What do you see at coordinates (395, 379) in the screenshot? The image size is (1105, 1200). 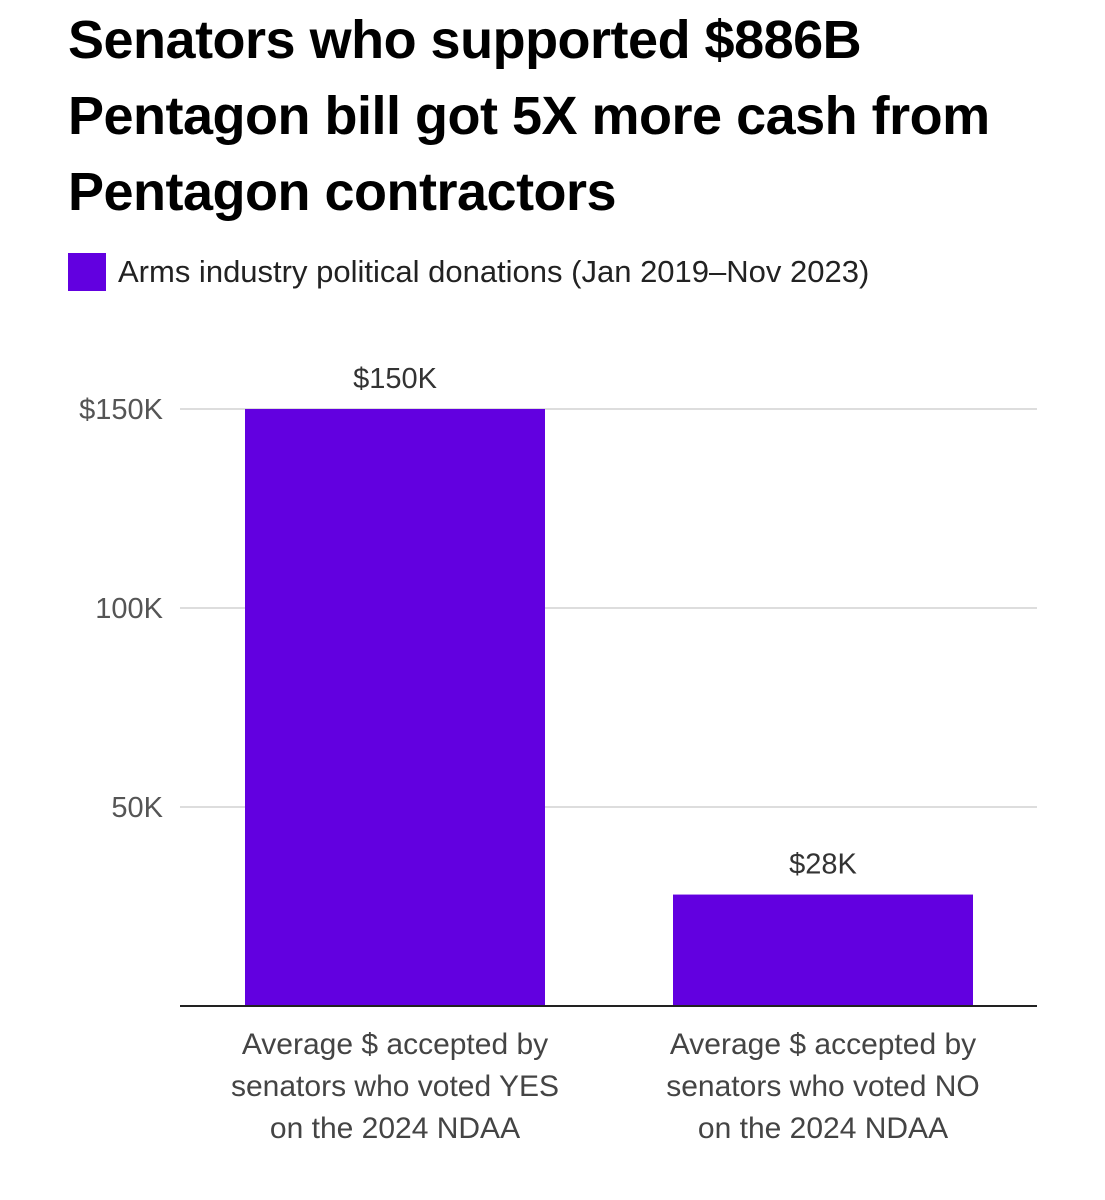 I see `data-label: $150K` at bounding box center [395, 379].